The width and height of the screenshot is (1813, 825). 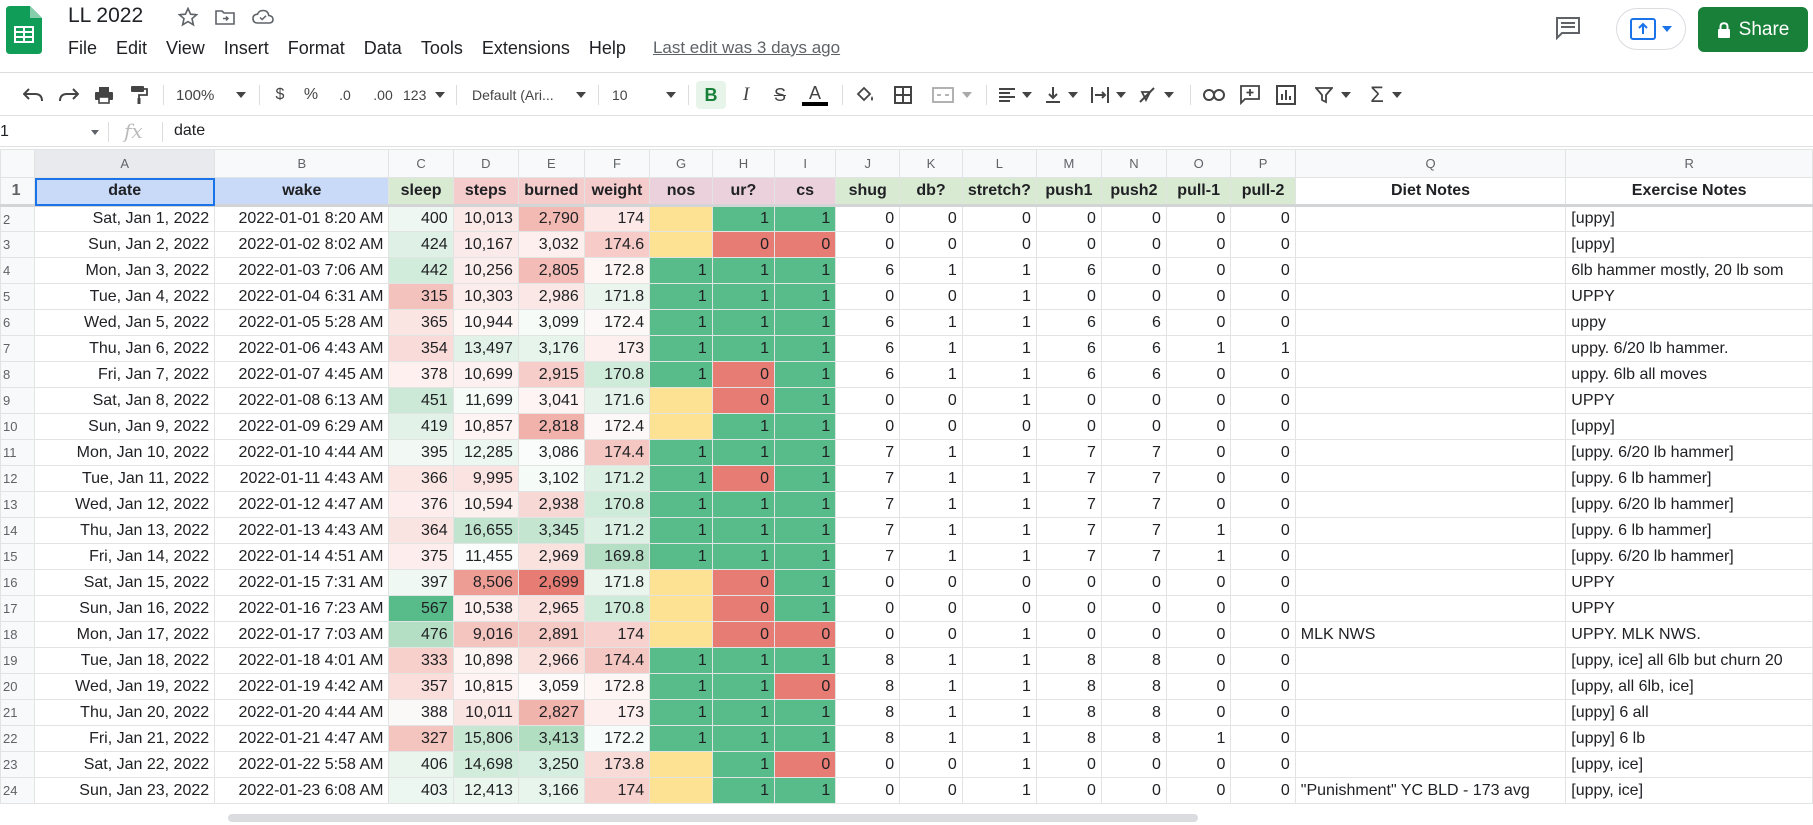 What do you see at coordinates (1689, 738) in the screenshot?
I see `cell-ex: [uppy] 6 lb` at bounding box center [1689, 738].